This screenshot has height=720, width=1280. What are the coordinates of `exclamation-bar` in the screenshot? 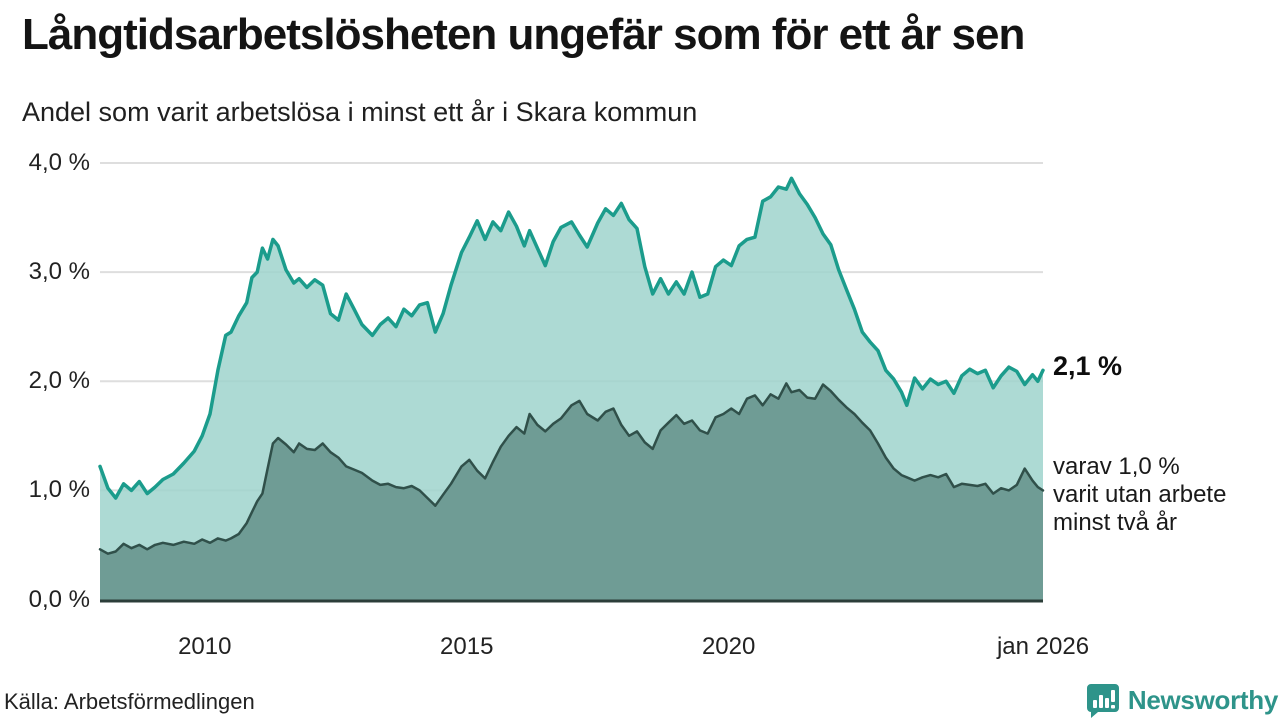 It's located at (1112, 696).